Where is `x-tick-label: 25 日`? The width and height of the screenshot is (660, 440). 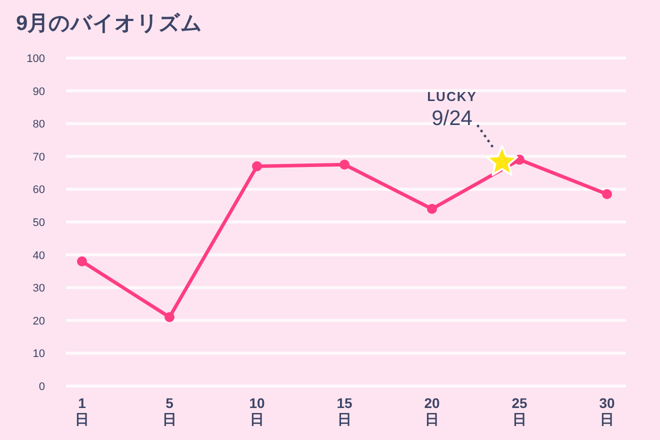 x-tick-label: 25 日 is located at coordinates (520, 411).